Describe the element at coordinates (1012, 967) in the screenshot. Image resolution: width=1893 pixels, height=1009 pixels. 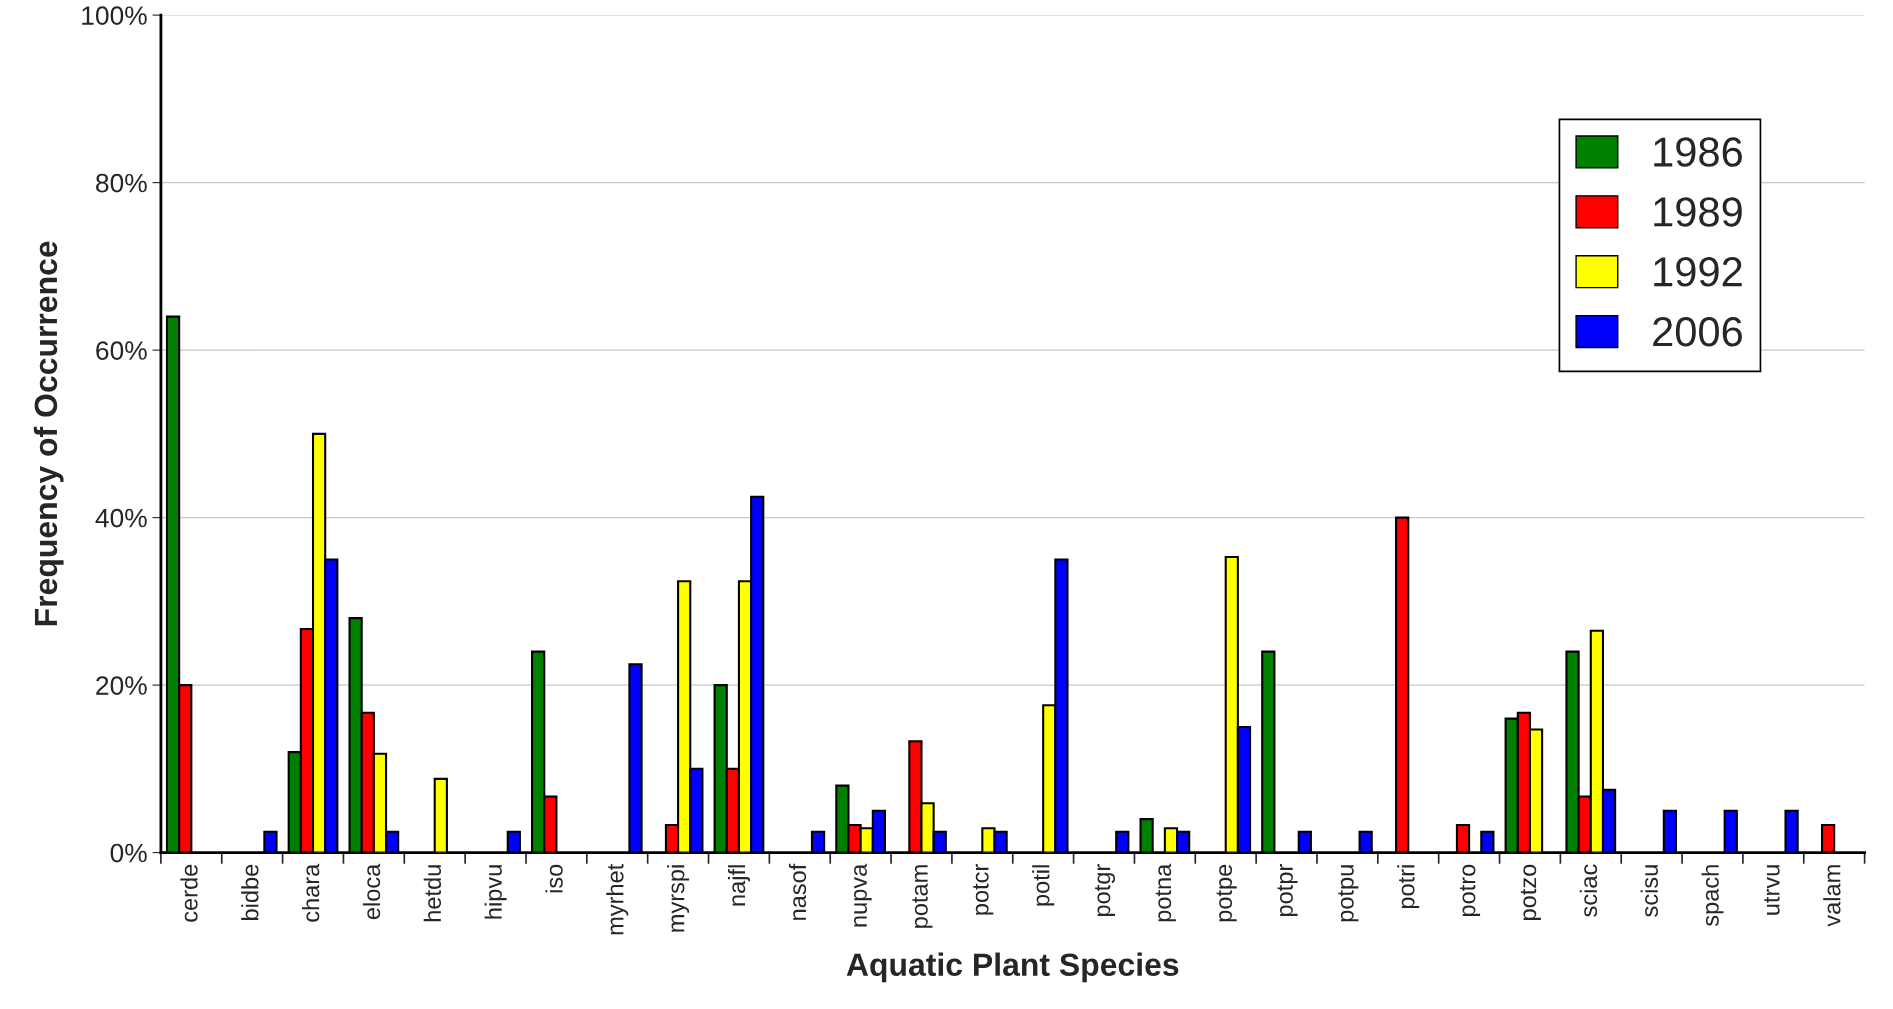
I see `x-axis-title: Aquatic Plant Species` at that location.